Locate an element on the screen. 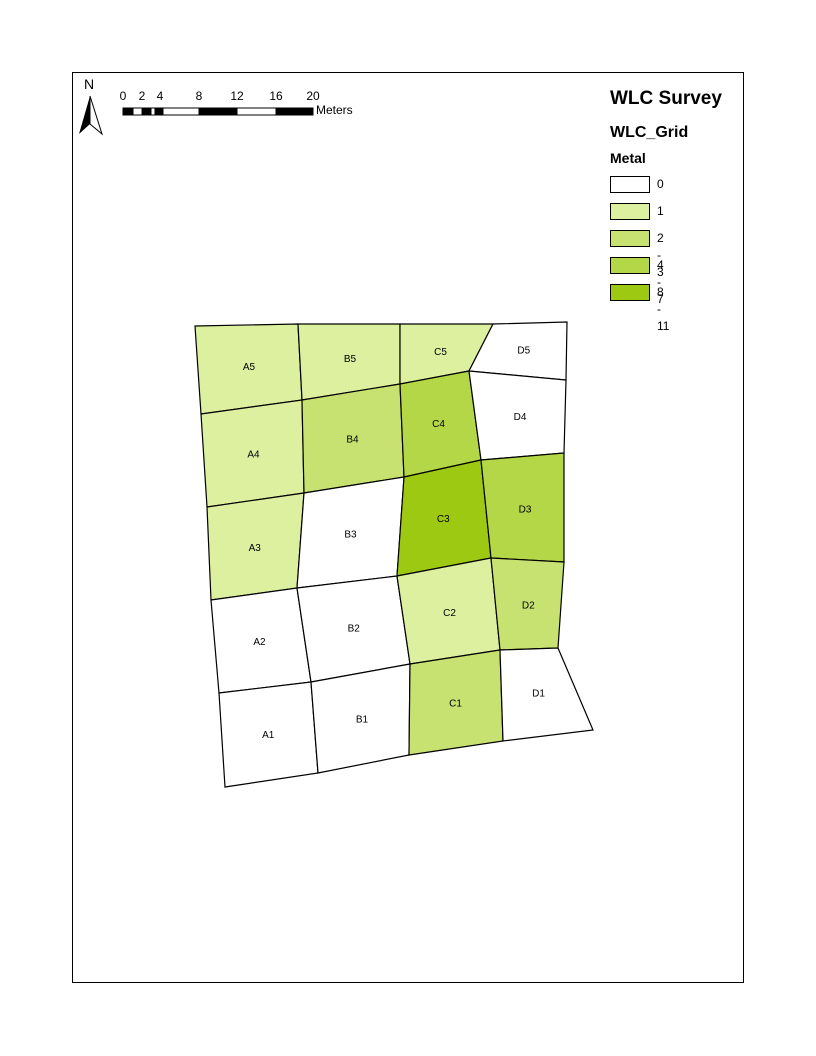 This screenshot has height=1056, width=816. cell-label: B2 is located at coordinates (354, 629).